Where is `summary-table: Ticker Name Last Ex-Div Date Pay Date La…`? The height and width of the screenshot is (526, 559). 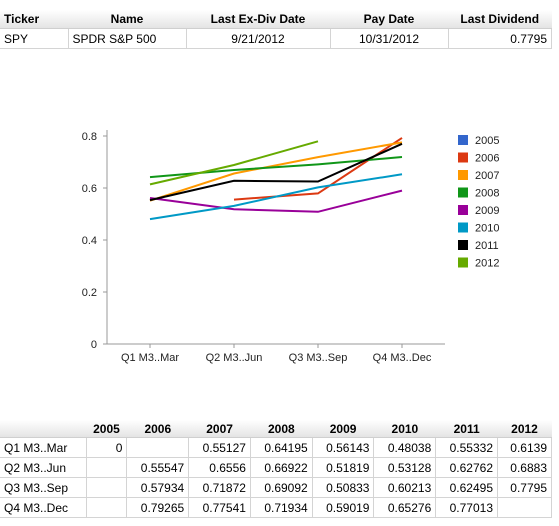 summary-table: Ticker Name Last Ex-Div Date Pay Date La… is located at coordinates (276, 29).